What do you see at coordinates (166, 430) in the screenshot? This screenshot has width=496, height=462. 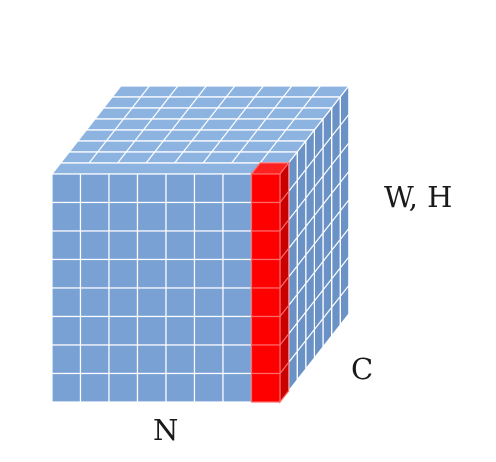 I see `axis-label-n: N` at bounding box center [166, 430].